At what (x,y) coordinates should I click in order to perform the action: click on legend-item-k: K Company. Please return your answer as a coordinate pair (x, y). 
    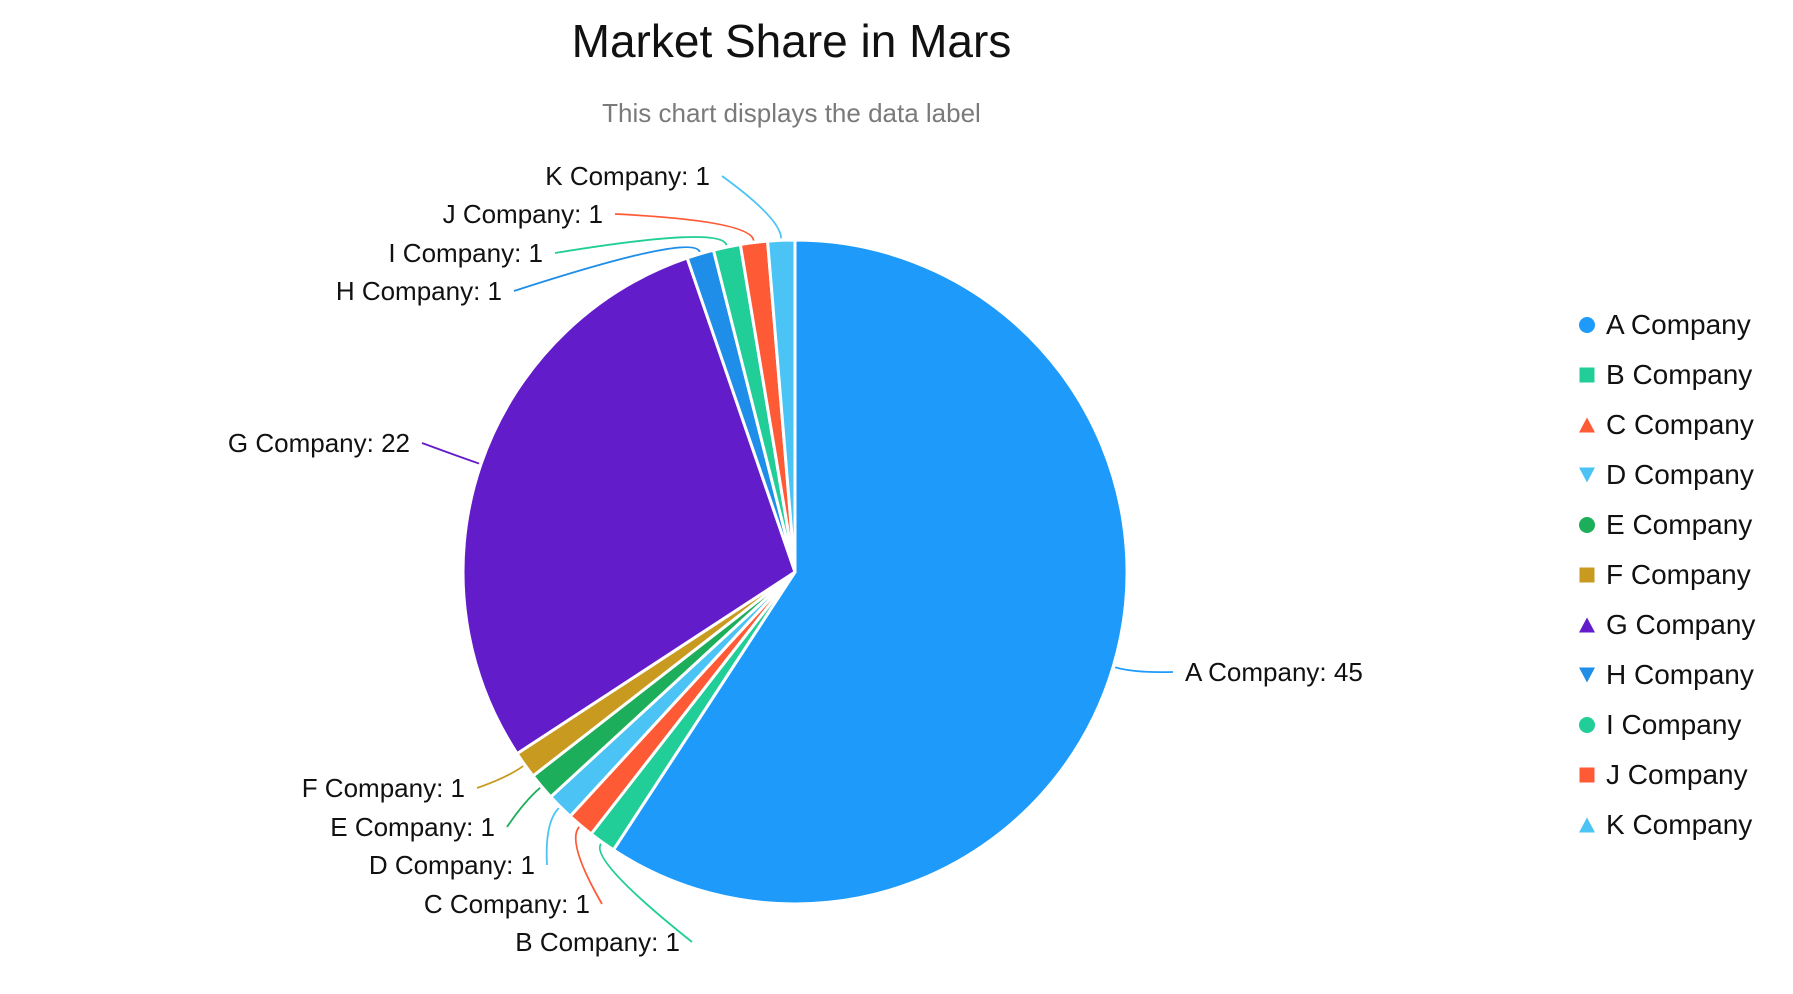
    Looking at the image, I should click on (1666, 825).